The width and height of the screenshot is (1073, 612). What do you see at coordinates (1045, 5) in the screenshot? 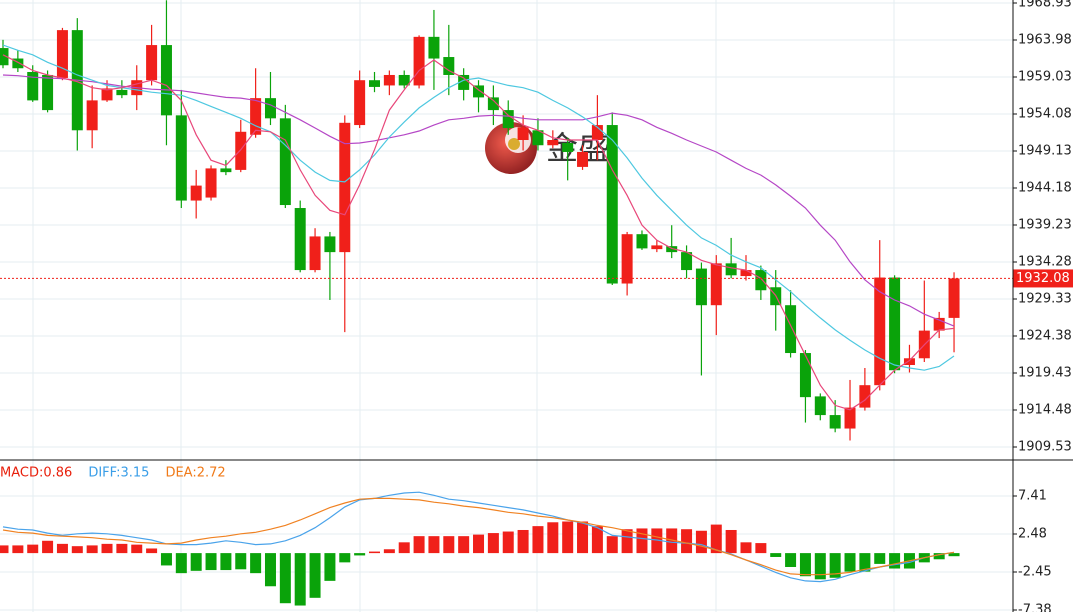
I see `y-tick-label: 1968.93` at bounding box center [1045, 5].